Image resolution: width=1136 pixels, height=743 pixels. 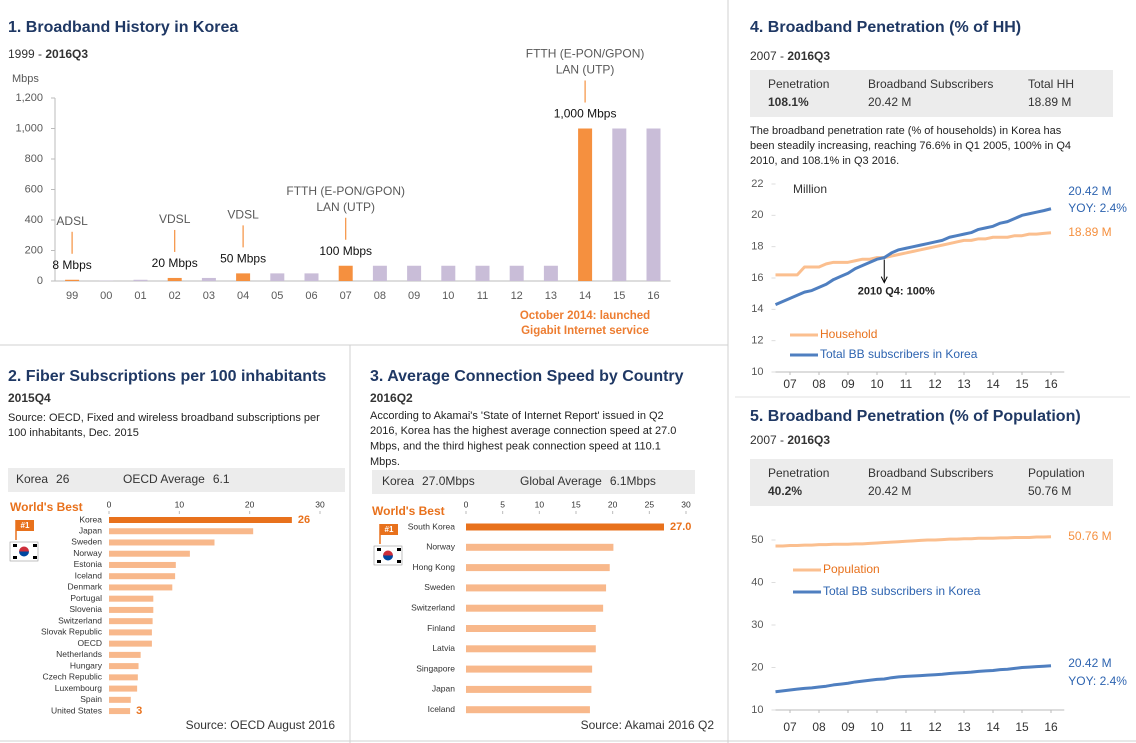 What do you see at coordinates (72, 632) in the screenshot?
I see `category-label: Slovak Republic` at bounding box center [72, 632].